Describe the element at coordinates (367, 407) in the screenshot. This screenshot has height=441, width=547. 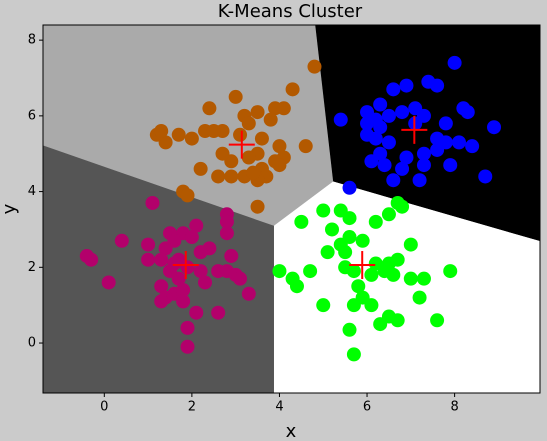
I see `x-tick-label: 6` at that location.